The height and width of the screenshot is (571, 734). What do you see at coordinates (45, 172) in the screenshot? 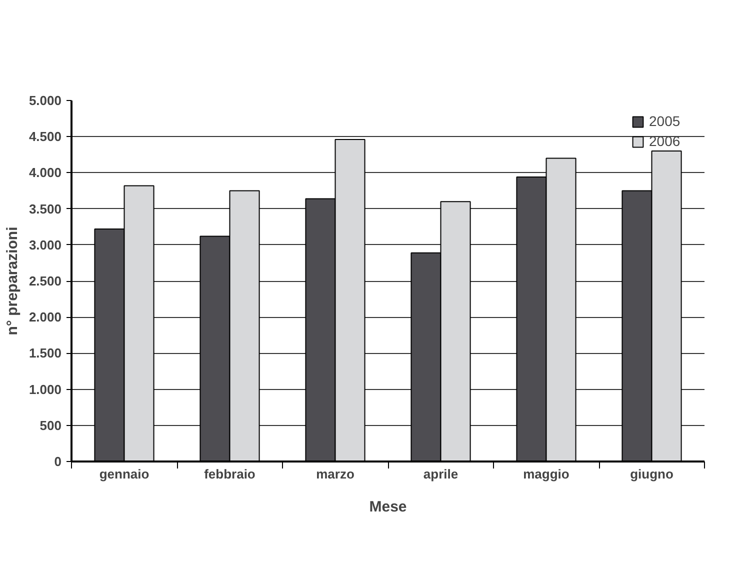
I see `y-tick-label: 4.000` at bounding box center [45, 172].